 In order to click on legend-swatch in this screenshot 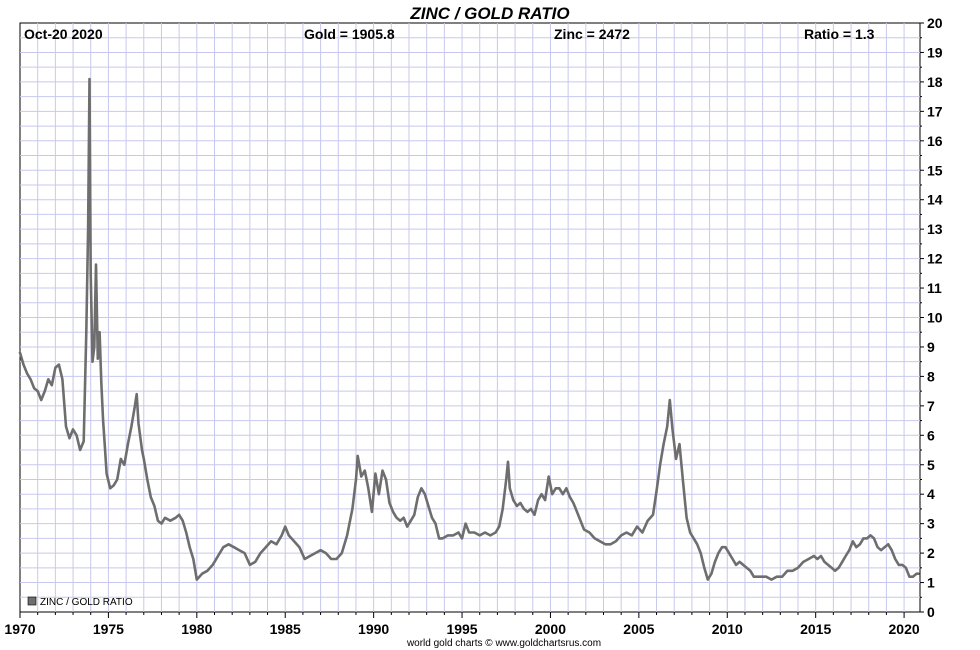, I will do `click(32, 601)`.